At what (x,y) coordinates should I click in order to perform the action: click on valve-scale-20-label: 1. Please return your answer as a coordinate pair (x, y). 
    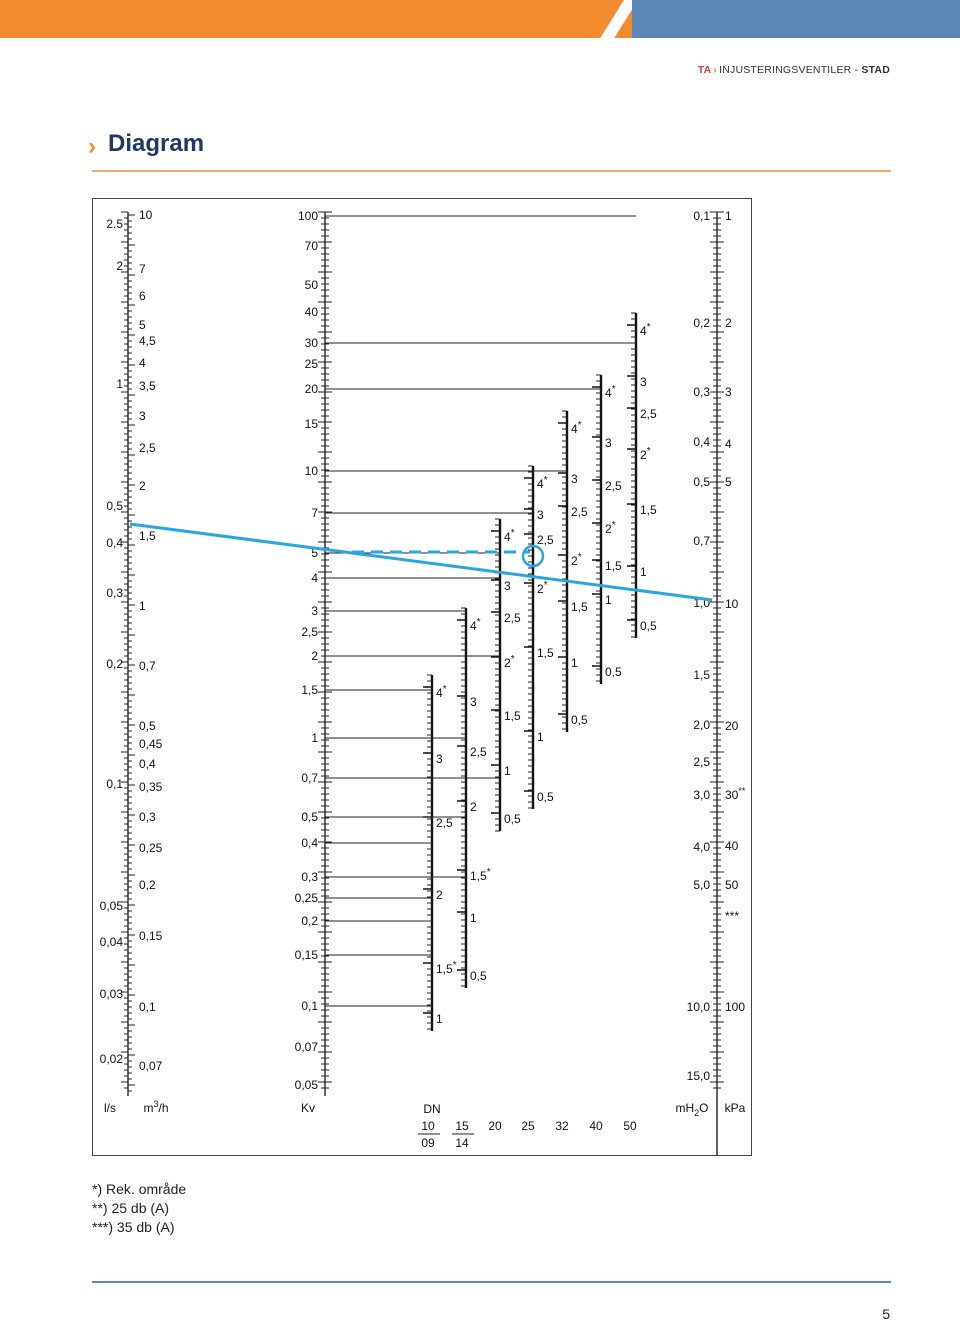
    Looking at the image, I should click on (507, 771).